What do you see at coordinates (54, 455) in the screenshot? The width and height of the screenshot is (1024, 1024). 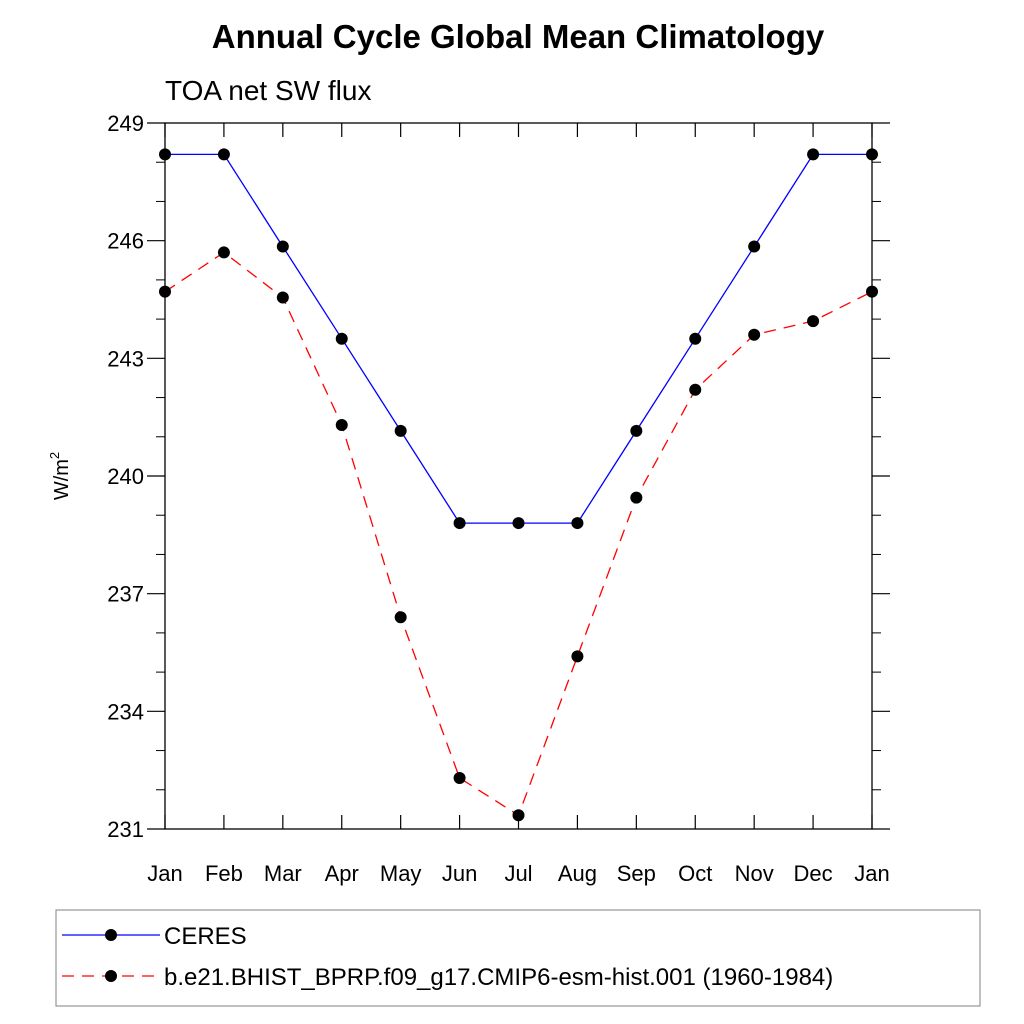 I see `y-axis-label-superscript: 2` at bounding box center [54, 455].